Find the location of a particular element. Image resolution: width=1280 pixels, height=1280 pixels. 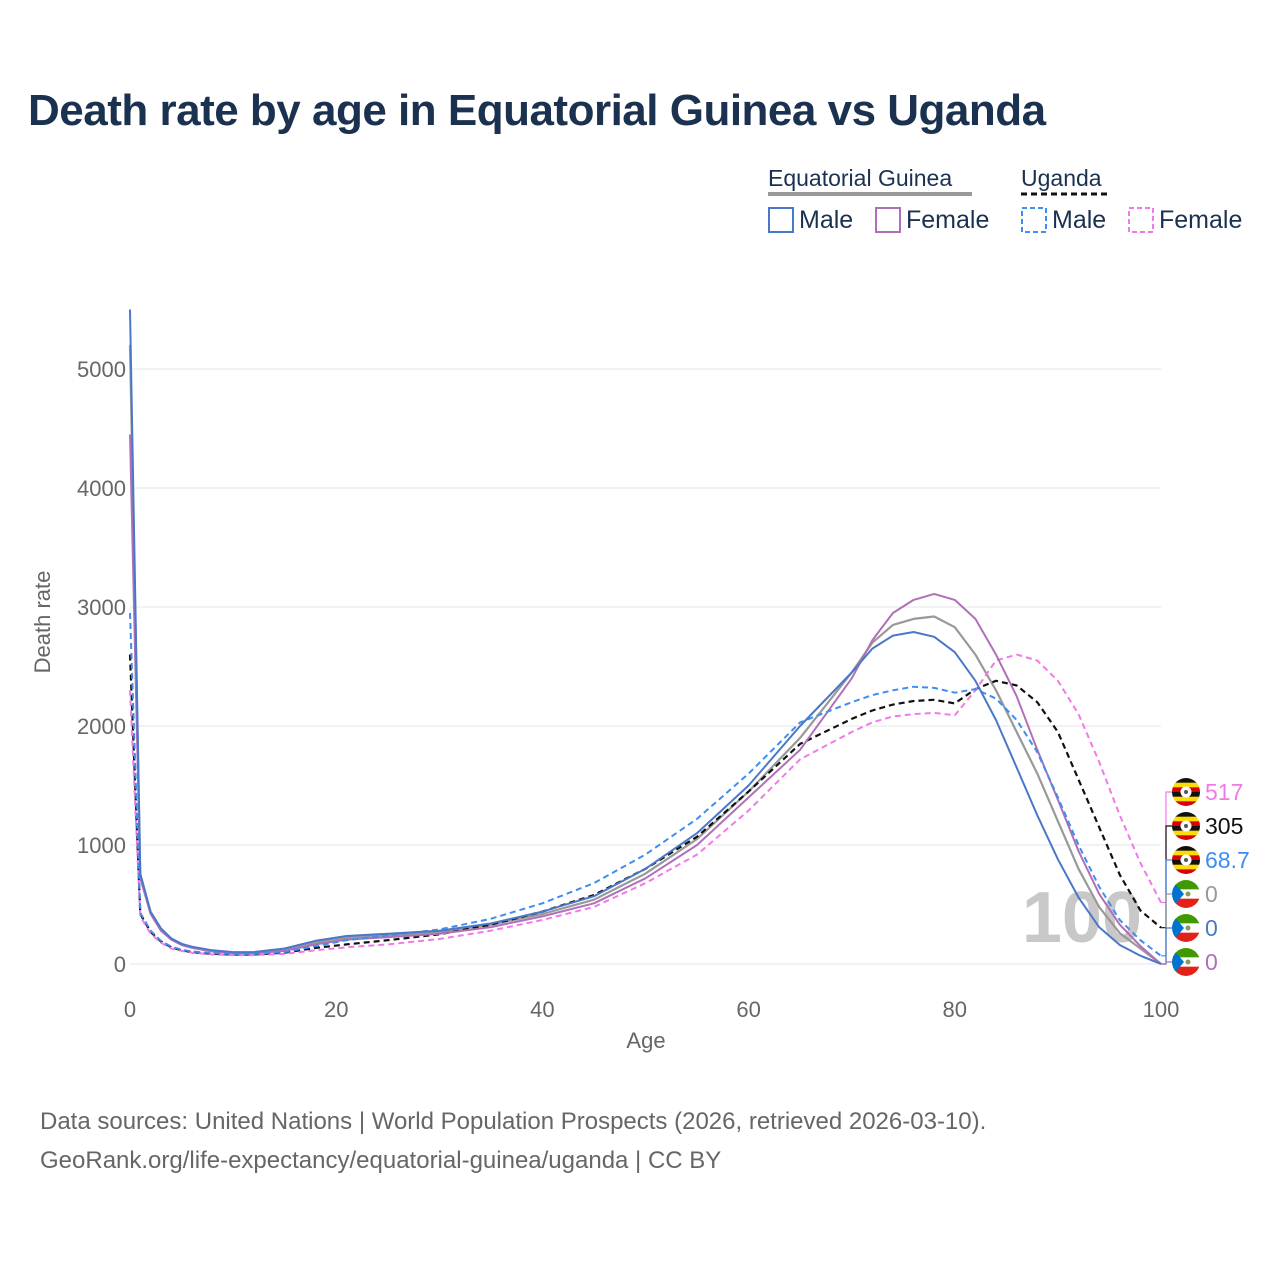

y-tick-3000: 3000 is located at coordinates (101, 607).